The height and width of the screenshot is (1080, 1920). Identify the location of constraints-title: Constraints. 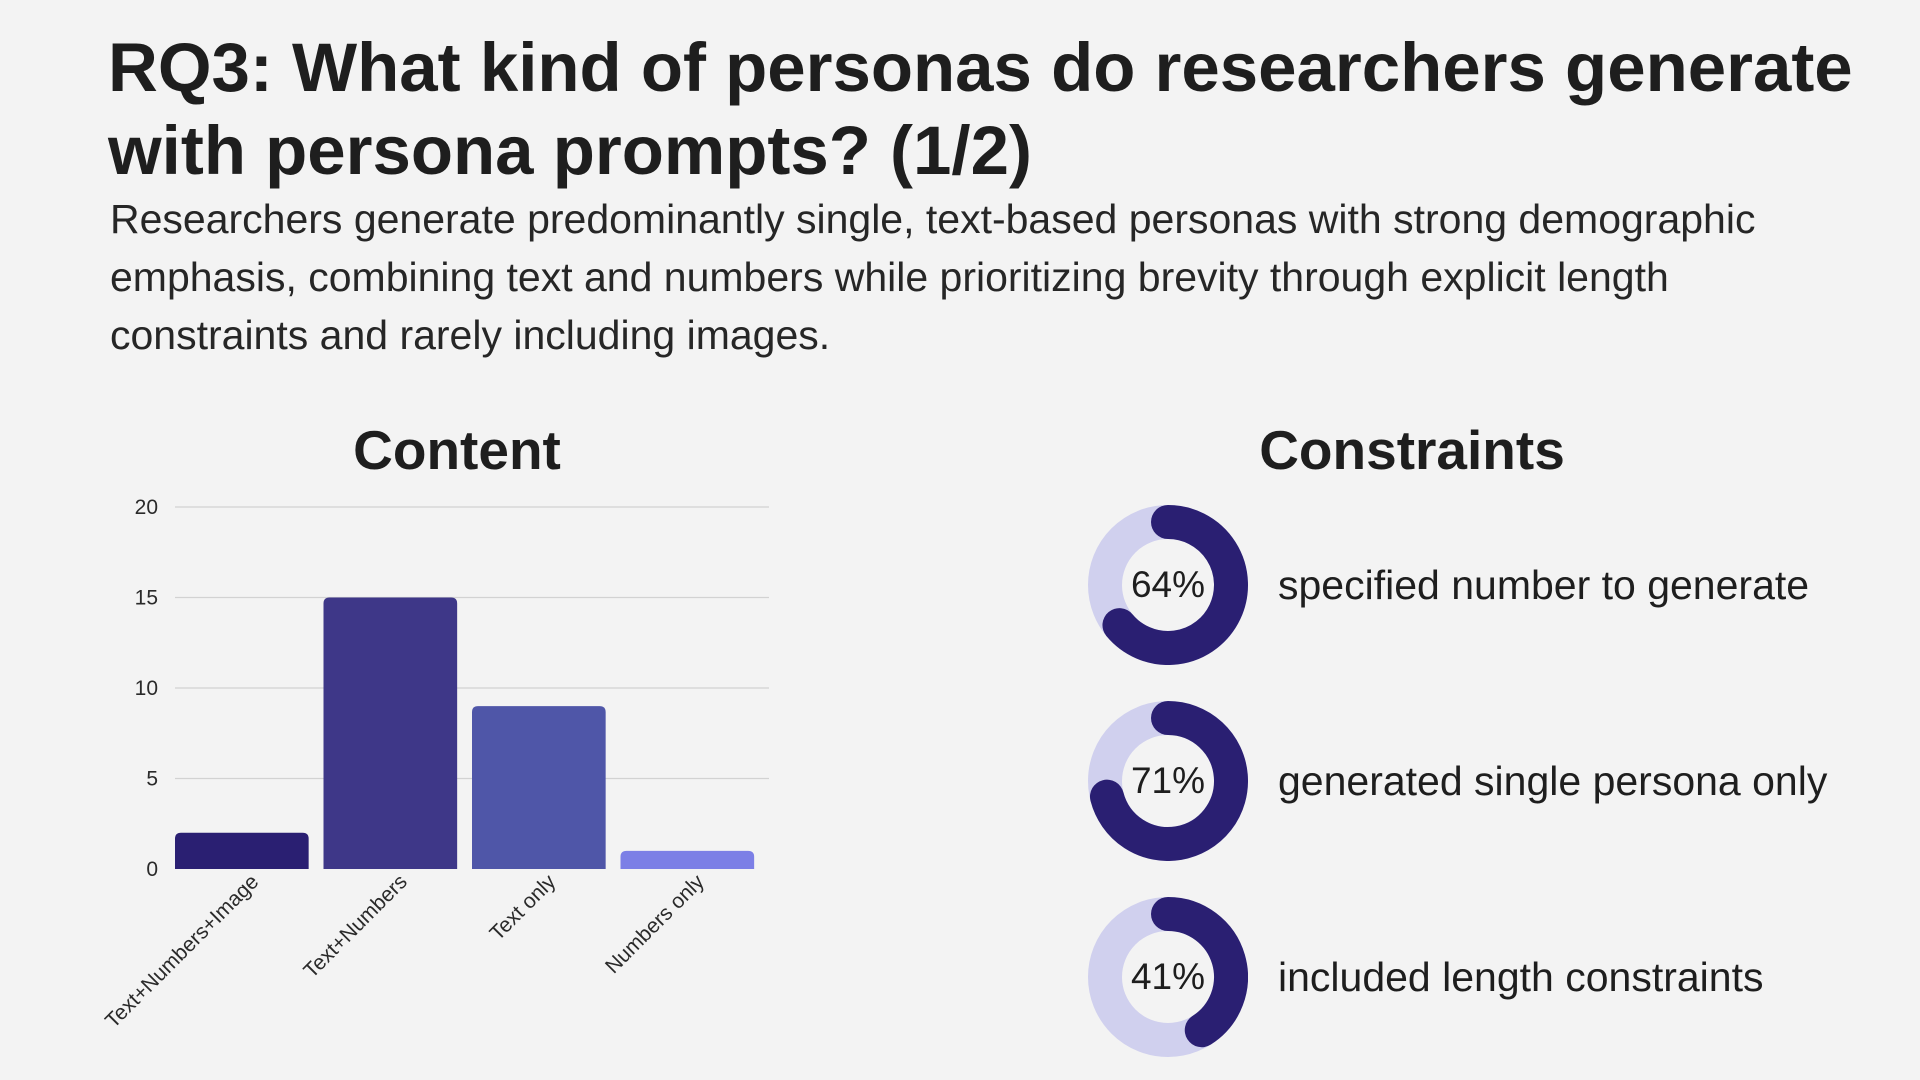
(1412, 450).